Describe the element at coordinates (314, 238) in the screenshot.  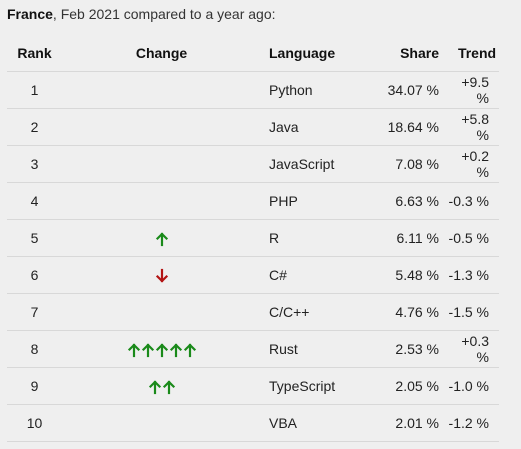
I see `language-cell: R` at that location.